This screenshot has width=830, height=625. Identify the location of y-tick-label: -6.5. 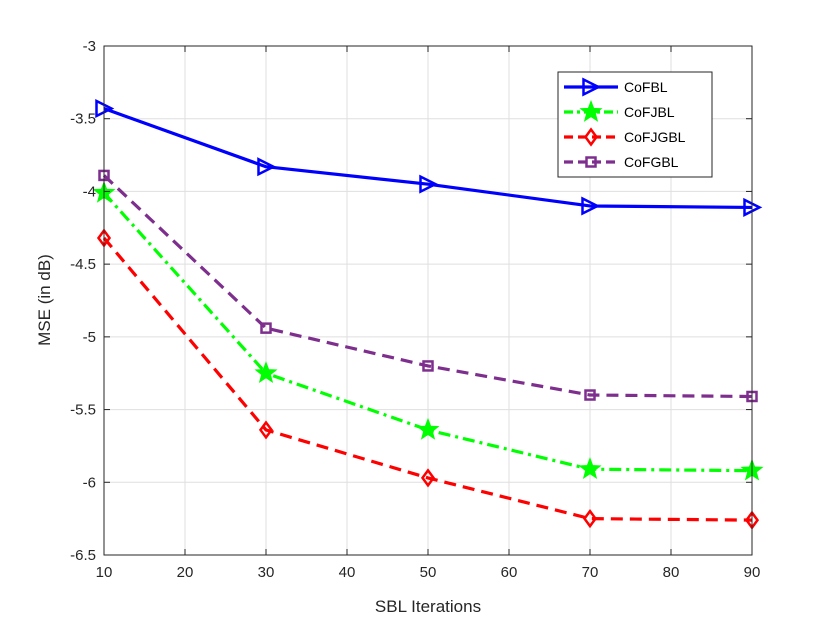
(83, 555).